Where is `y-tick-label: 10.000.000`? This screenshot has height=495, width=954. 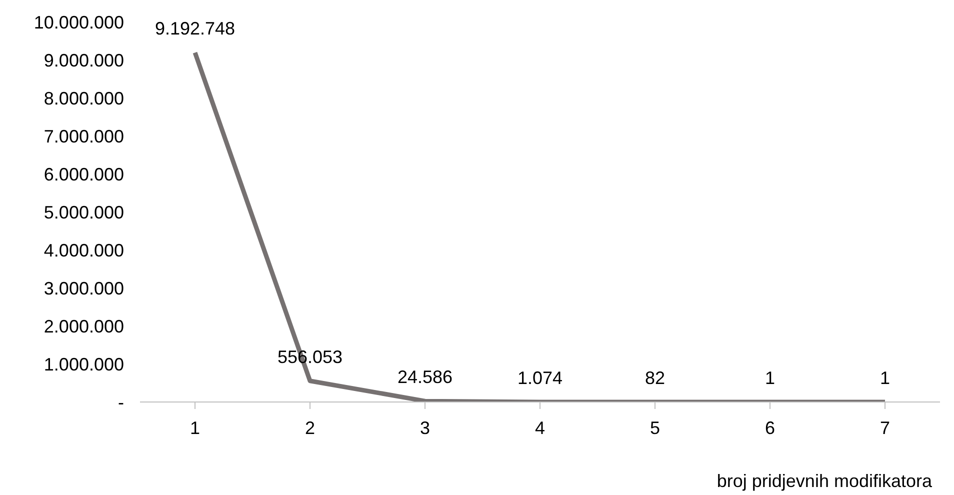
y-tick-label: 10.000.000 is located at coordinates (79, 22).